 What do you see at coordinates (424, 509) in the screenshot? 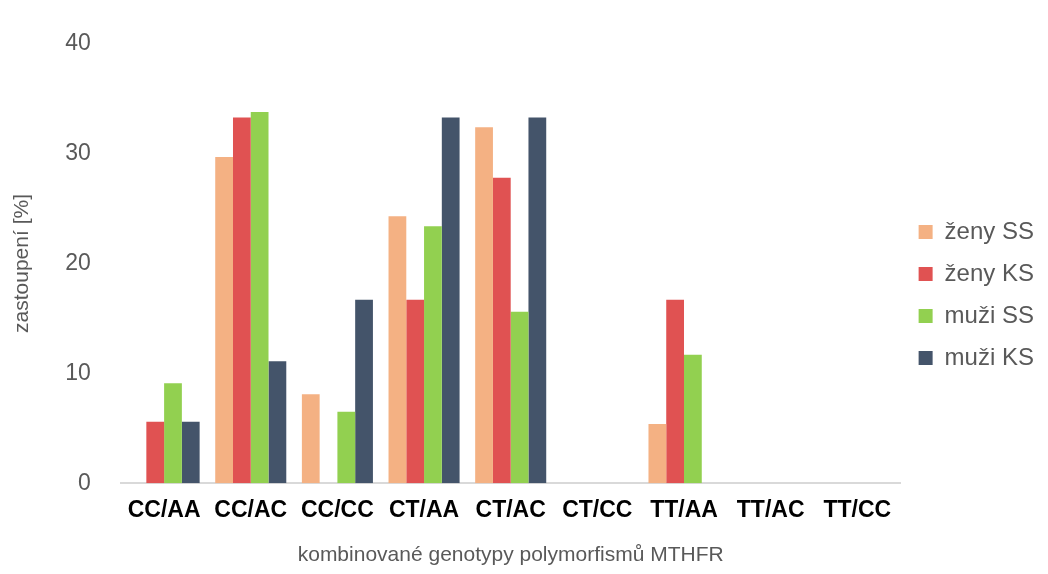
I see `x-tick-label: CT/AA` at bounding box center [424, 509].